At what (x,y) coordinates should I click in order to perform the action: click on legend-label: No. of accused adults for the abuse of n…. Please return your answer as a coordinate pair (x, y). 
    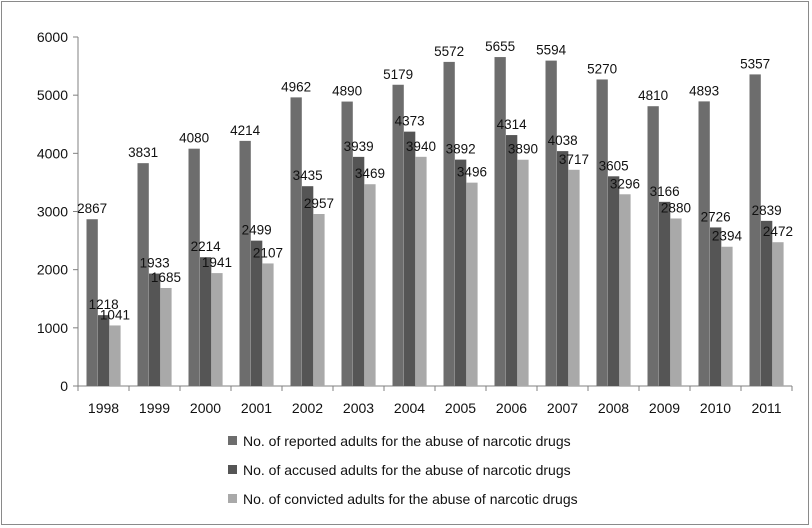
    Looking at the image, I should click on (407, 470).